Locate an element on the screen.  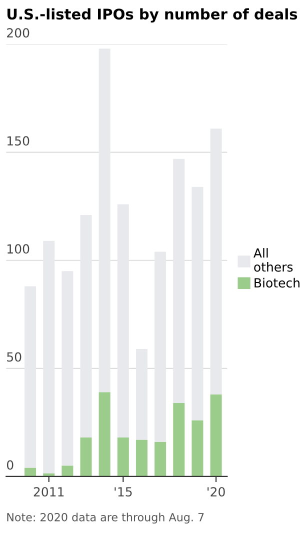
legend-label: All others is located at coordinates (273, 260).